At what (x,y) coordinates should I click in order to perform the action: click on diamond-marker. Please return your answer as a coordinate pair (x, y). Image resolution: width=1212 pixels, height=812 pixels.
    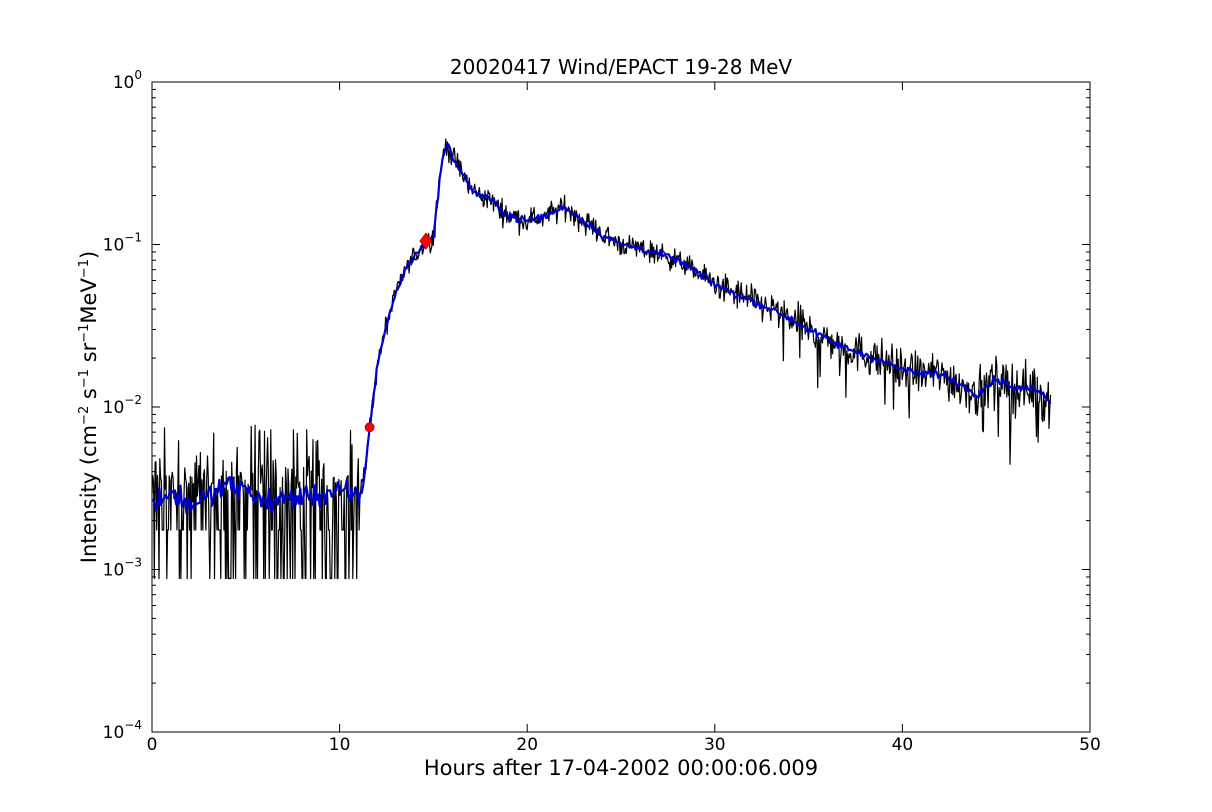
    Looking at the image, I should click on (426, 241).